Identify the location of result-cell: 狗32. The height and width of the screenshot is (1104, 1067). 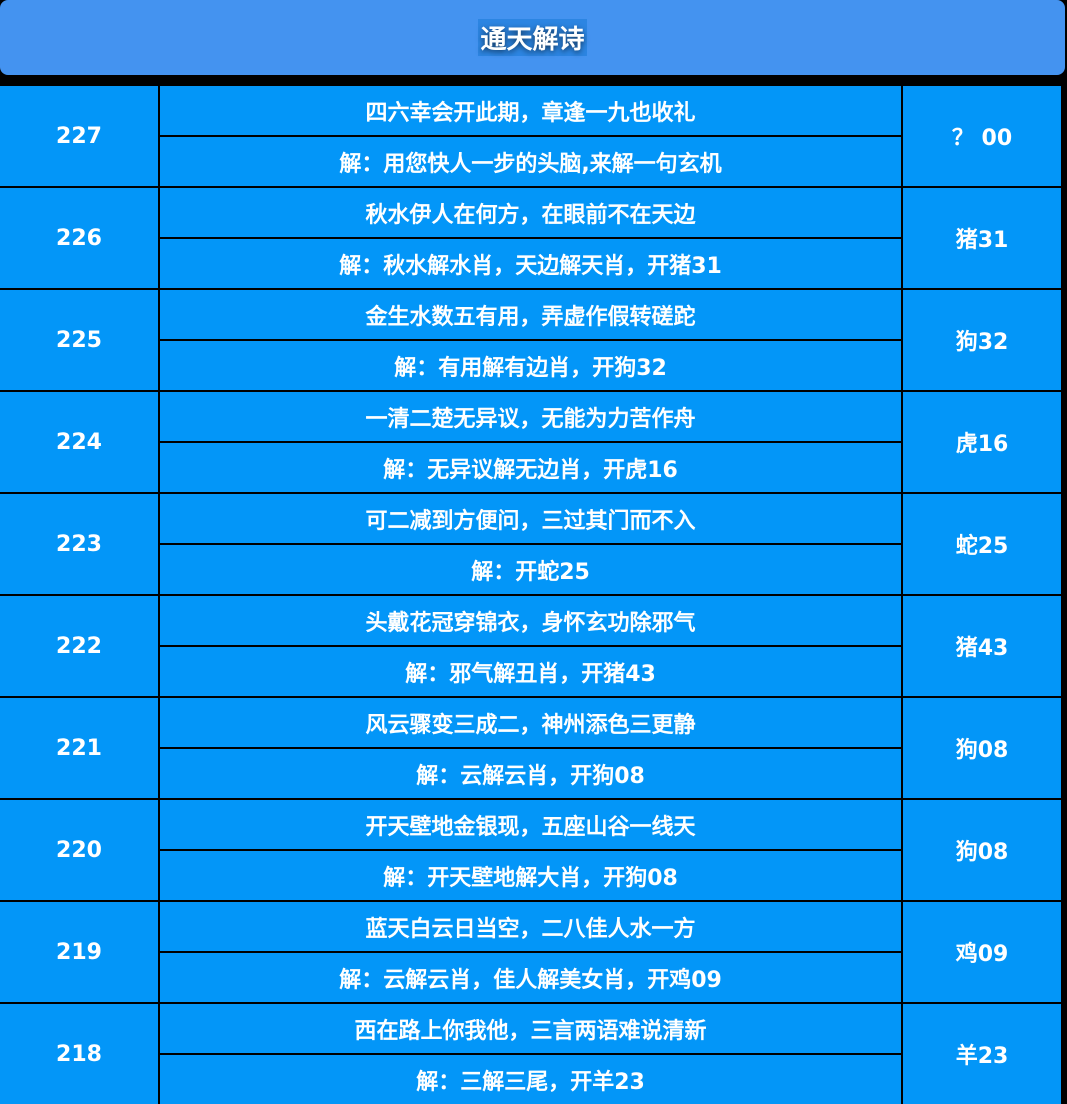
(982, 340).